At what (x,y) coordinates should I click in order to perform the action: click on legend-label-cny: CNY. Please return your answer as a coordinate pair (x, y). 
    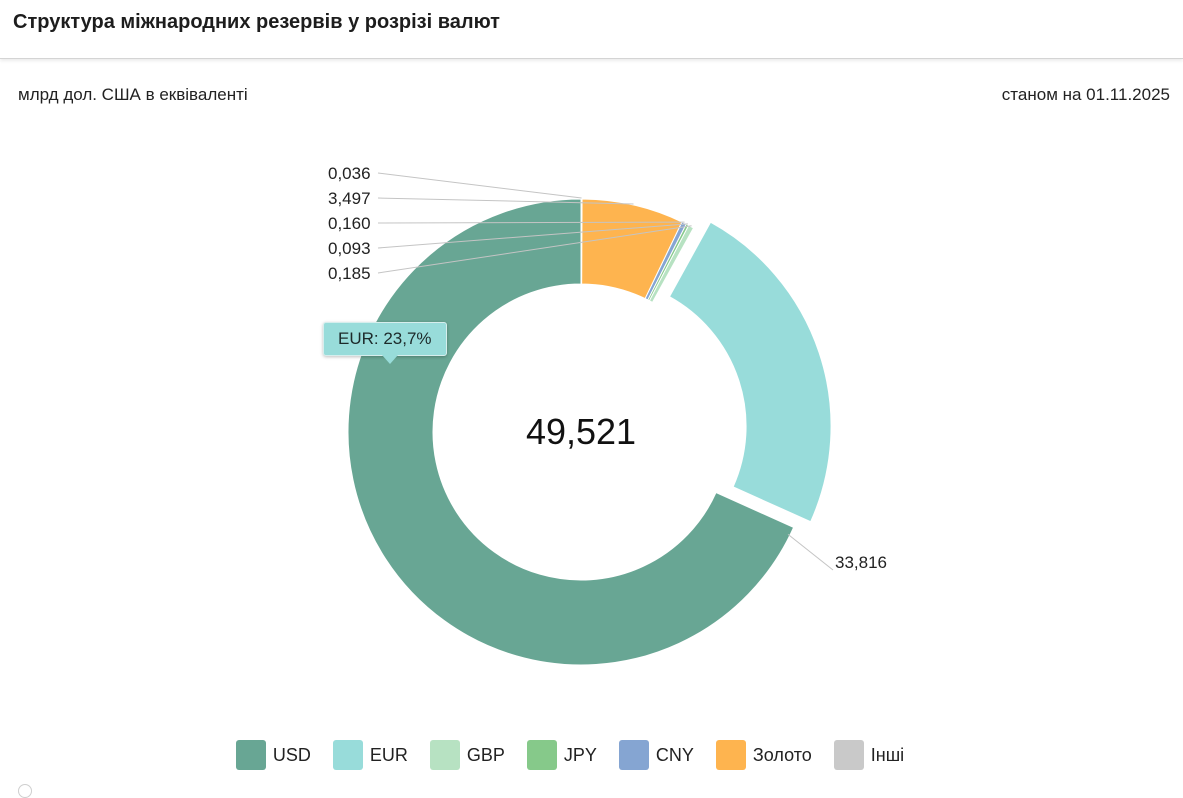
    Looking at the image, I should click on (674, 754).